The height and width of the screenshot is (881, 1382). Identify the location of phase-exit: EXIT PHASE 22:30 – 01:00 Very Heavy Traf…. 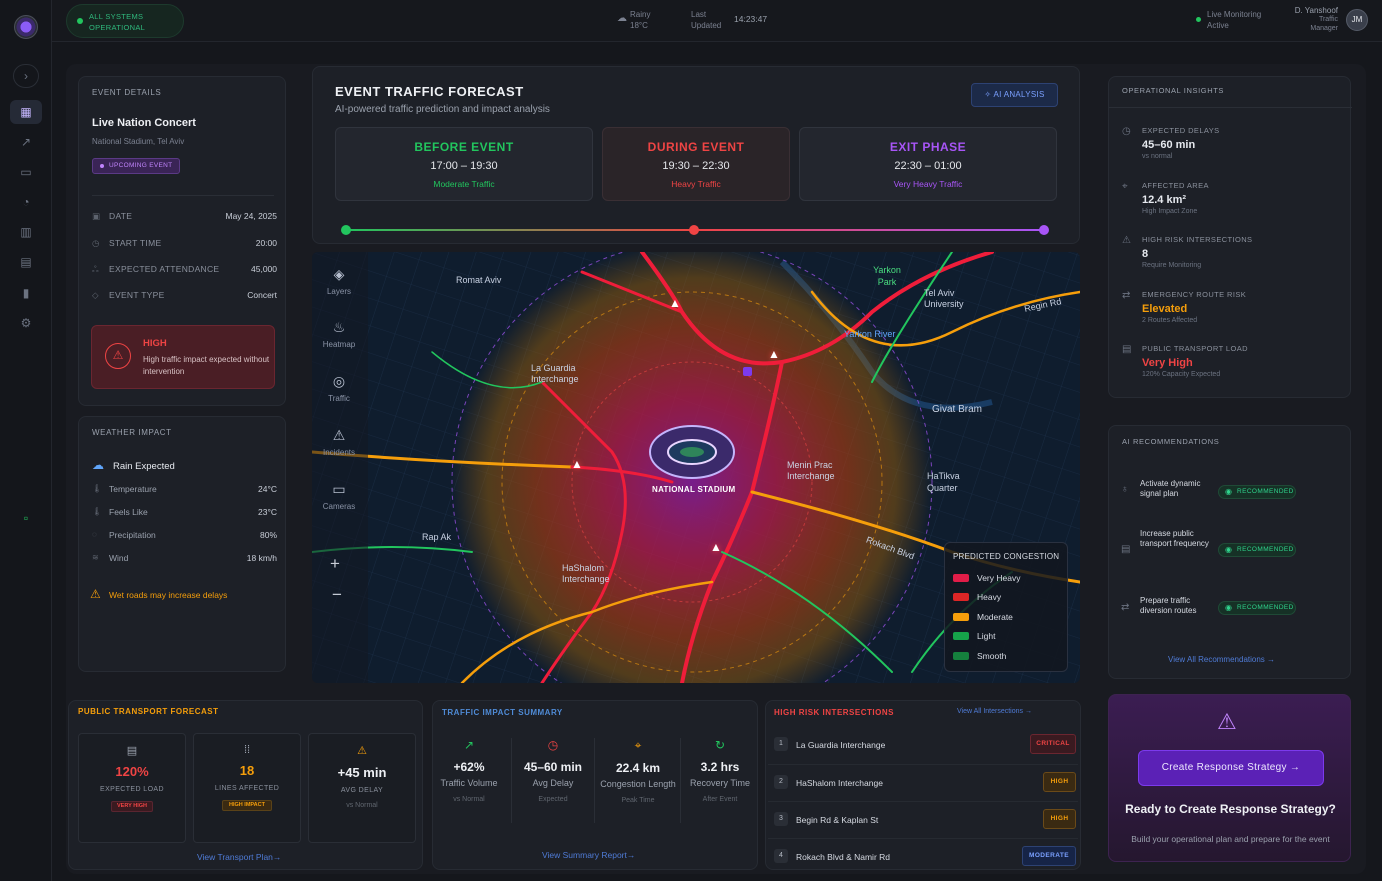
(928, 164).